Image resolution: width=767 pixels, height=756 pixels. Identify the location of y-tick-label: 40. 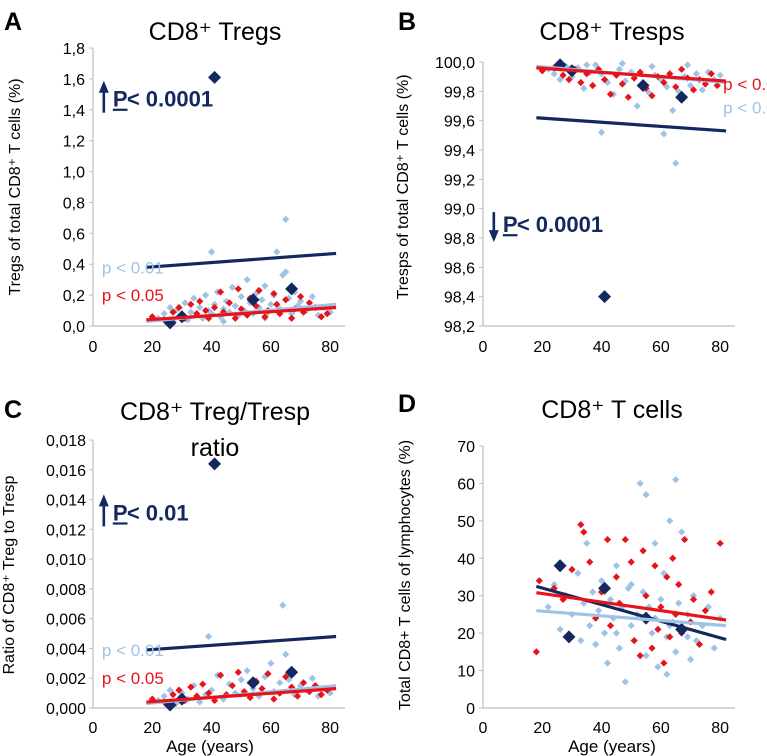
(466, 559).